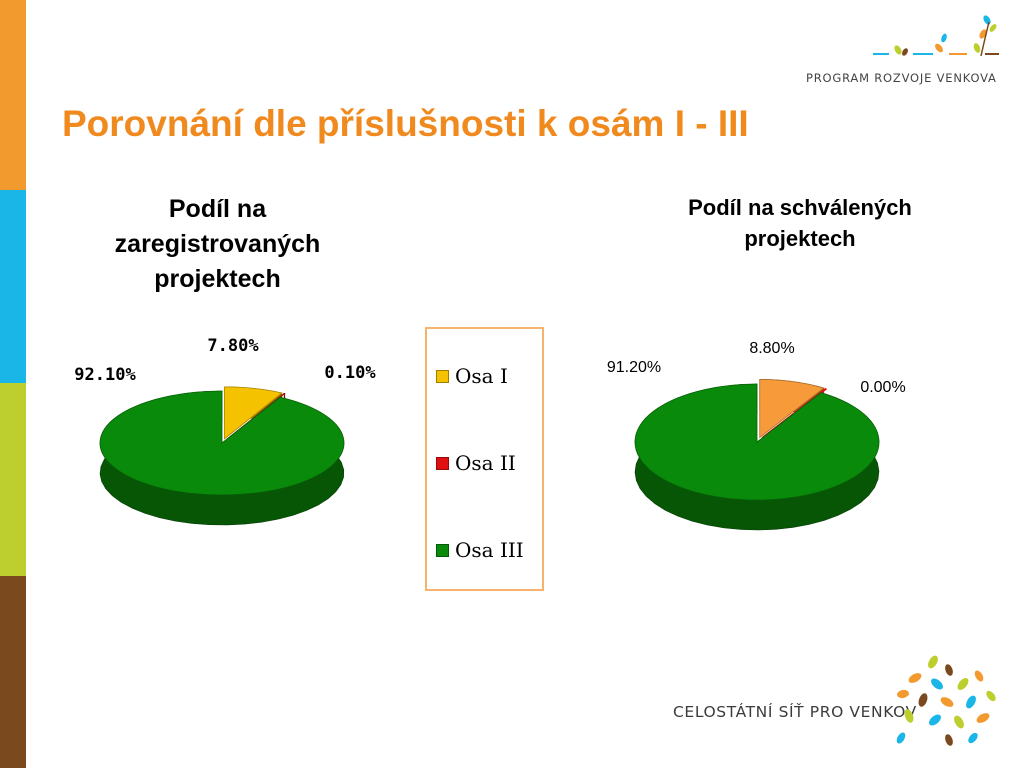 The width and height of the screenshot is (1024, 768). I want to click on program-rozvoje-venkova-logo, so click(936, 36).